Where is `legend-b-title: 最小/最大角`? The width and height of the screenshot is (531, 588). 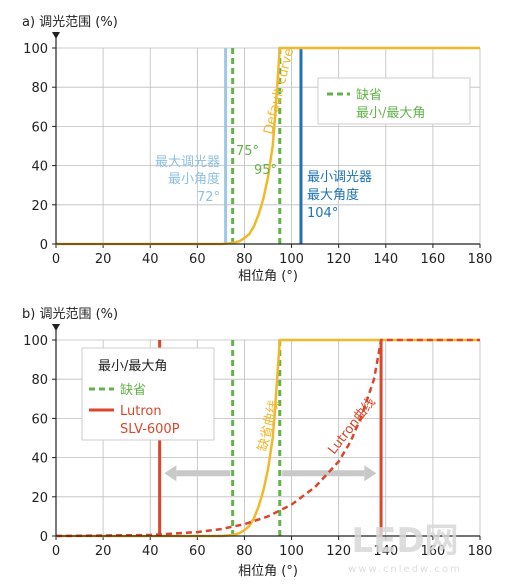
legend-b-title: 最小/最大角 is located at coordinates (132, 366).